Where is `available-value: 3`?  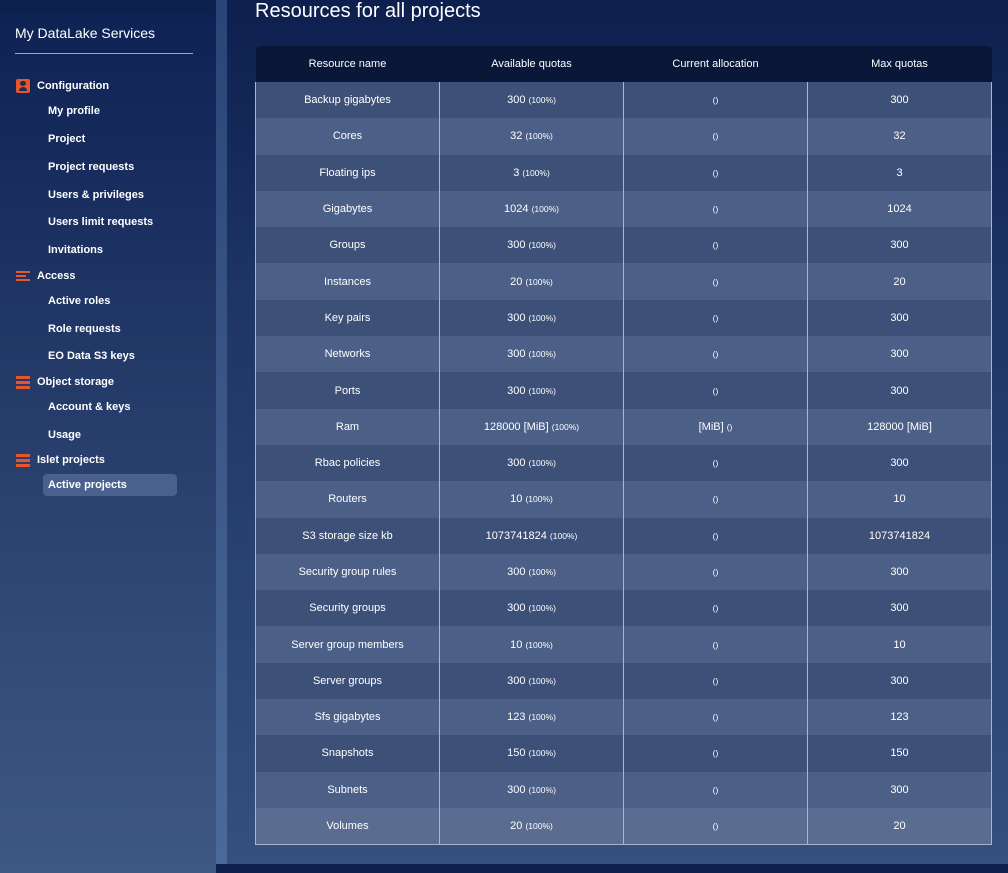 available-value: 3 is located at coordinates (516, 172).